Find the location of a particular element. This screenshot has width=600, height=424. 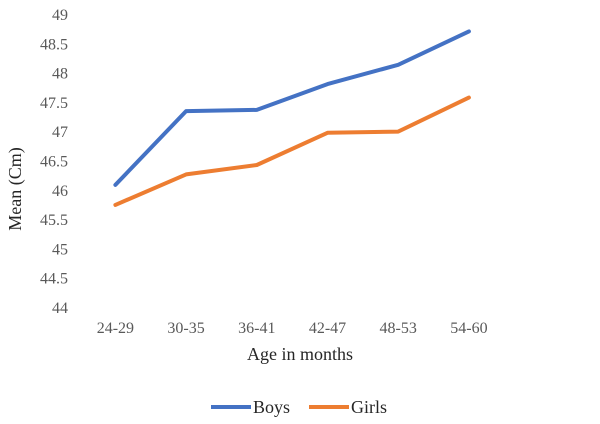

y-tick-label: 47 is located at coordinates (60, 132).